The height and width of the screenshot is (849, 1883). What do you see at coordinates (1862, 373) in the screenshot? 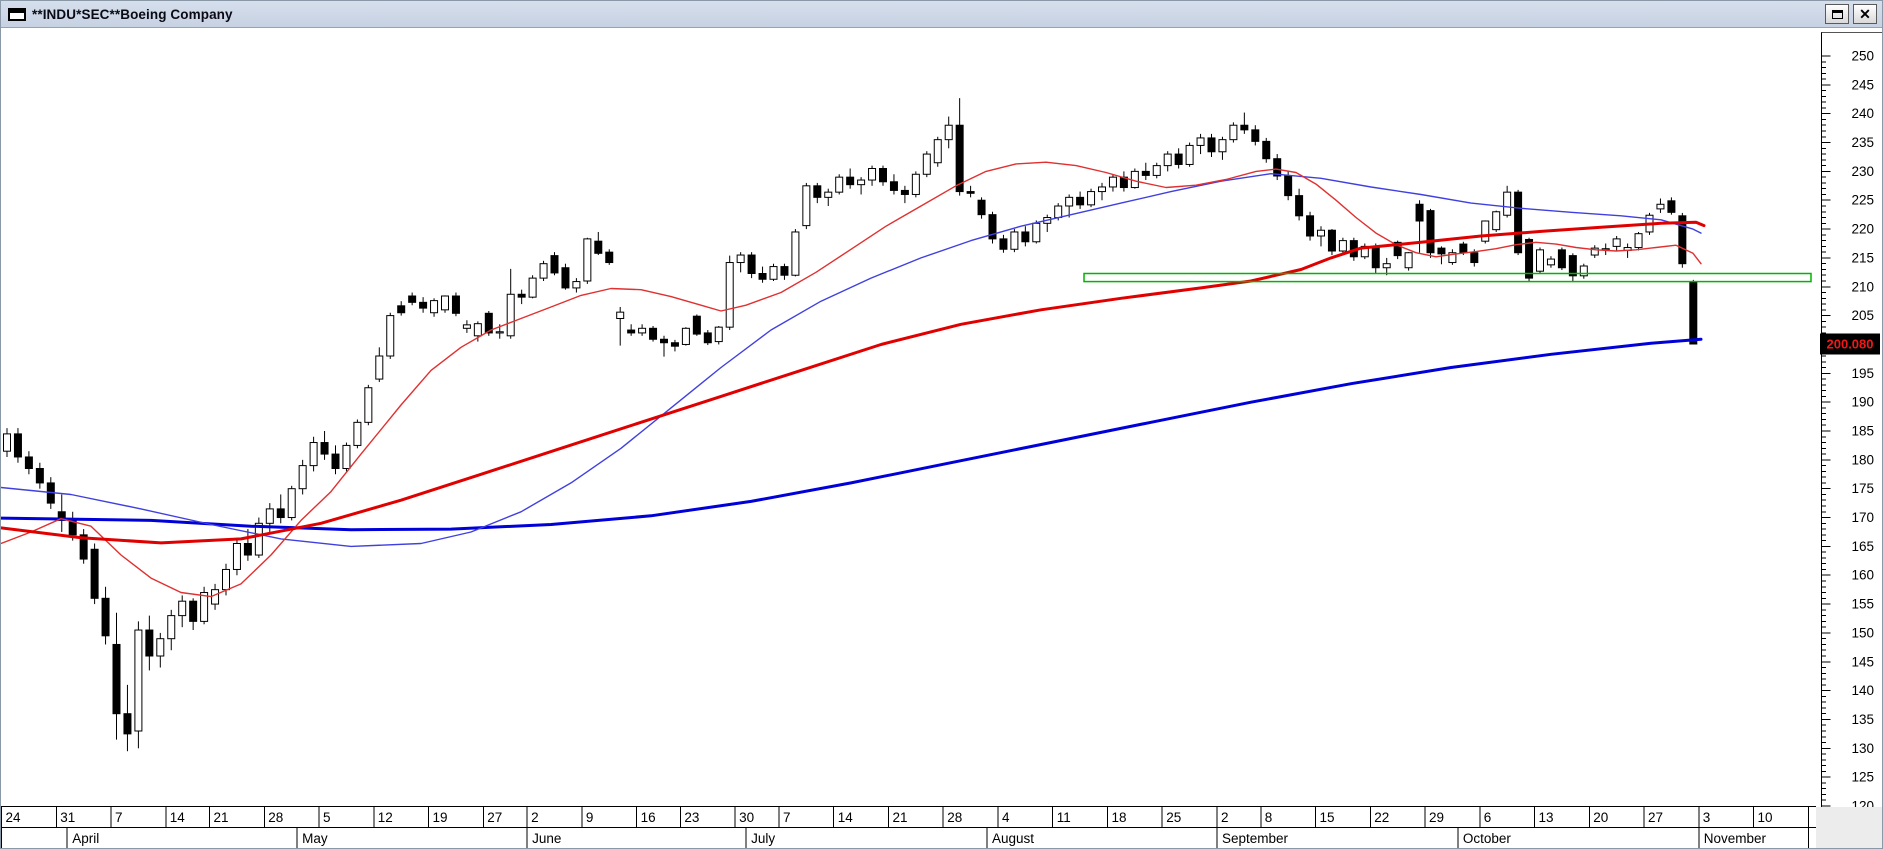
I see `price-tick-label: 195` at bounding box center [1862, 373].